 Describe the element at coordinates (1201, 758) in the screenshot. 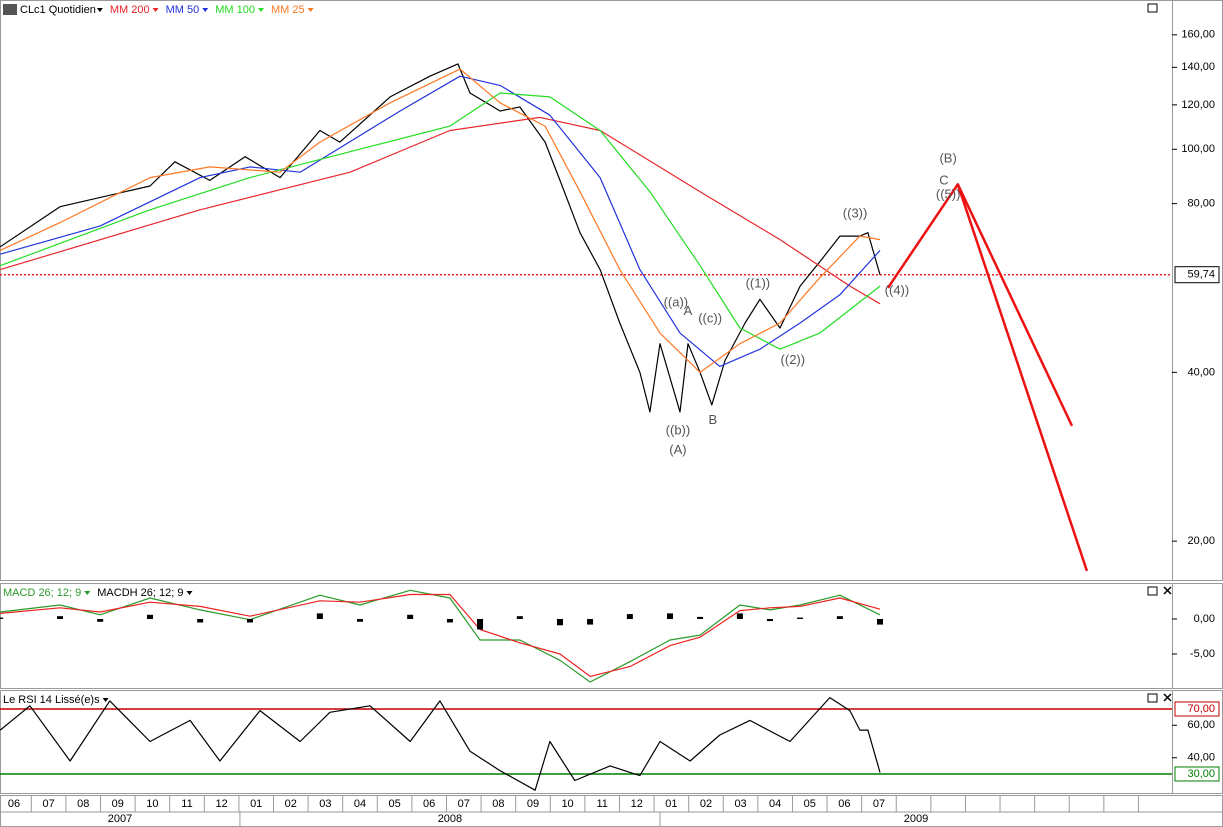

I see `y-tick-label: 40,00` at that location.